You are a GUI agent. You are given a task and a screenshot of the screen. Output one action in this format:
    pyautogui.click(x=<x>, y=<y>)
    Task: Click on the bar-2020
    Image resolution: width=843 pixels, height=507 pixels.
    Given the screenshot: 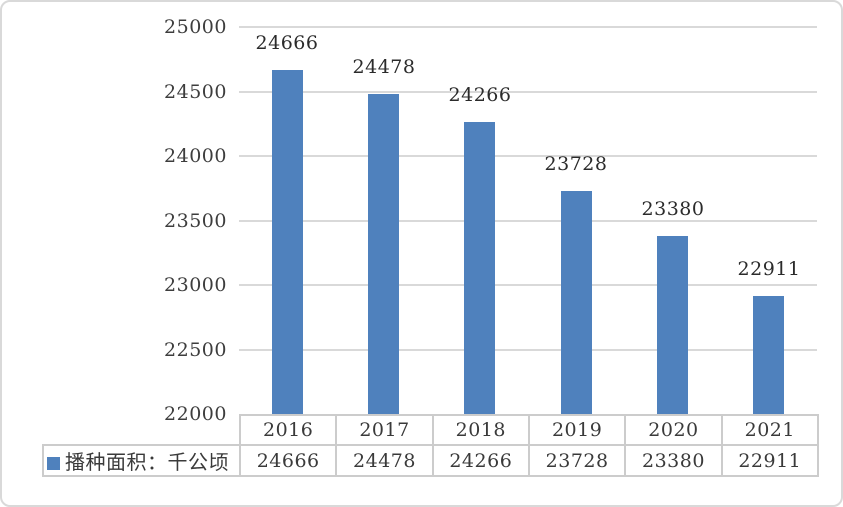 What is the action you would take?
    pyautogui.click(x=672, y=325)
    